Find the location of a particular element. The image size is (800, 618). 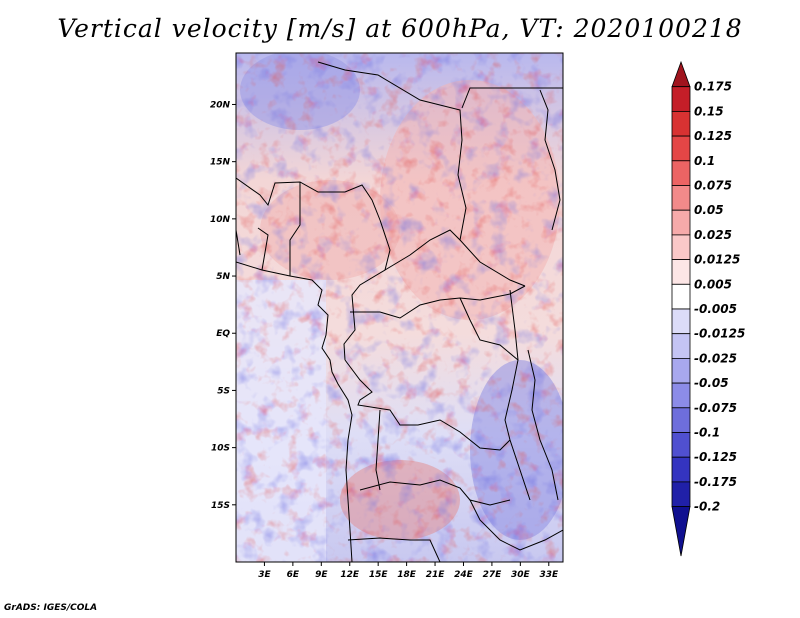

colorbar-level-label: -0.175 is located at coordinates (715, 482).